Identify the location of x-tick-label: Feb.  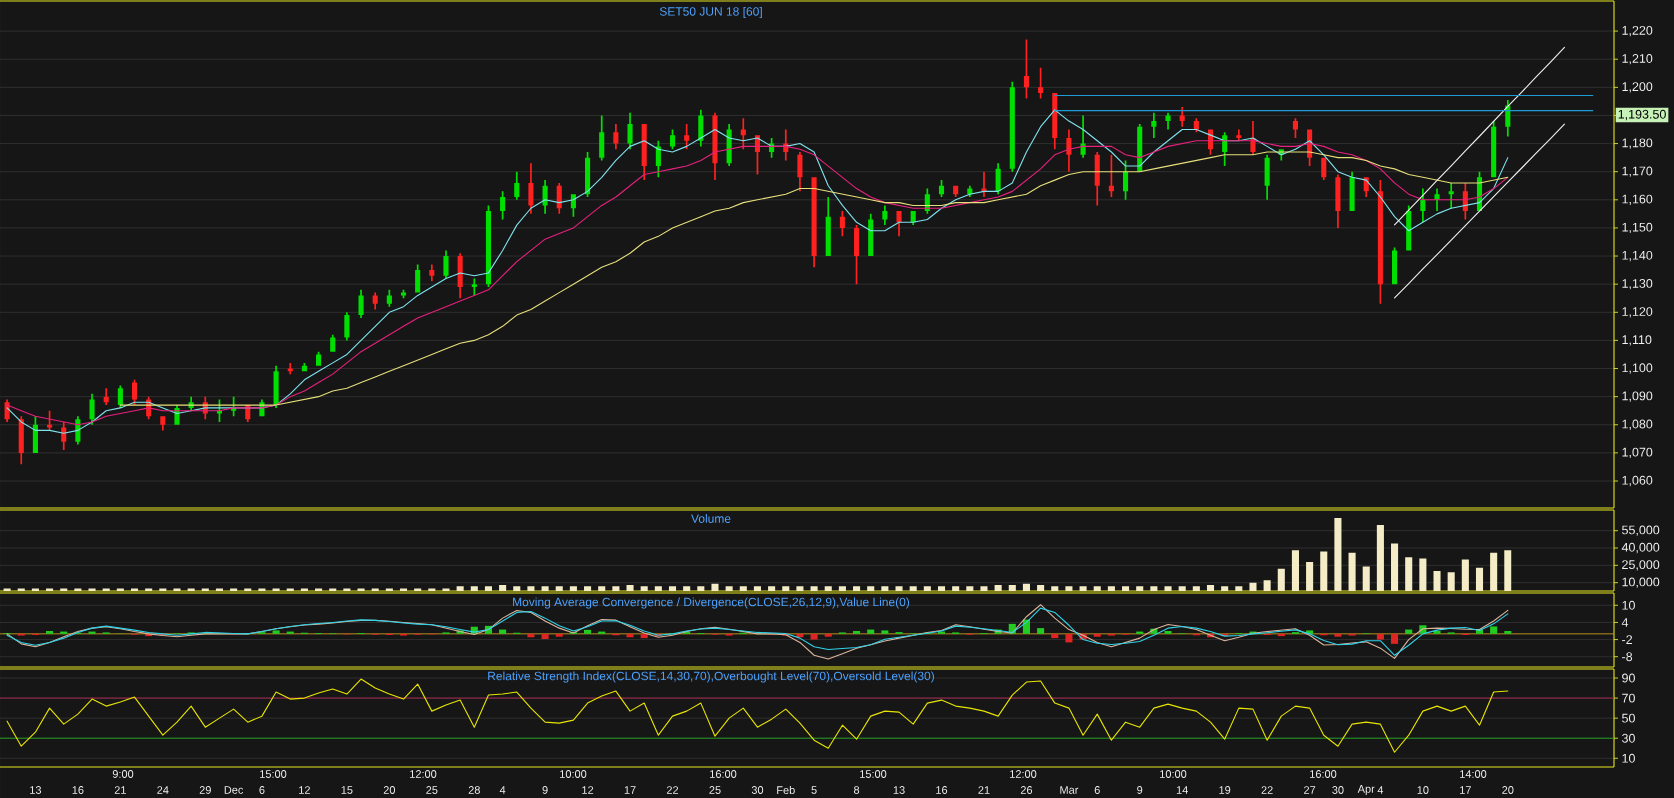
(786, 790).